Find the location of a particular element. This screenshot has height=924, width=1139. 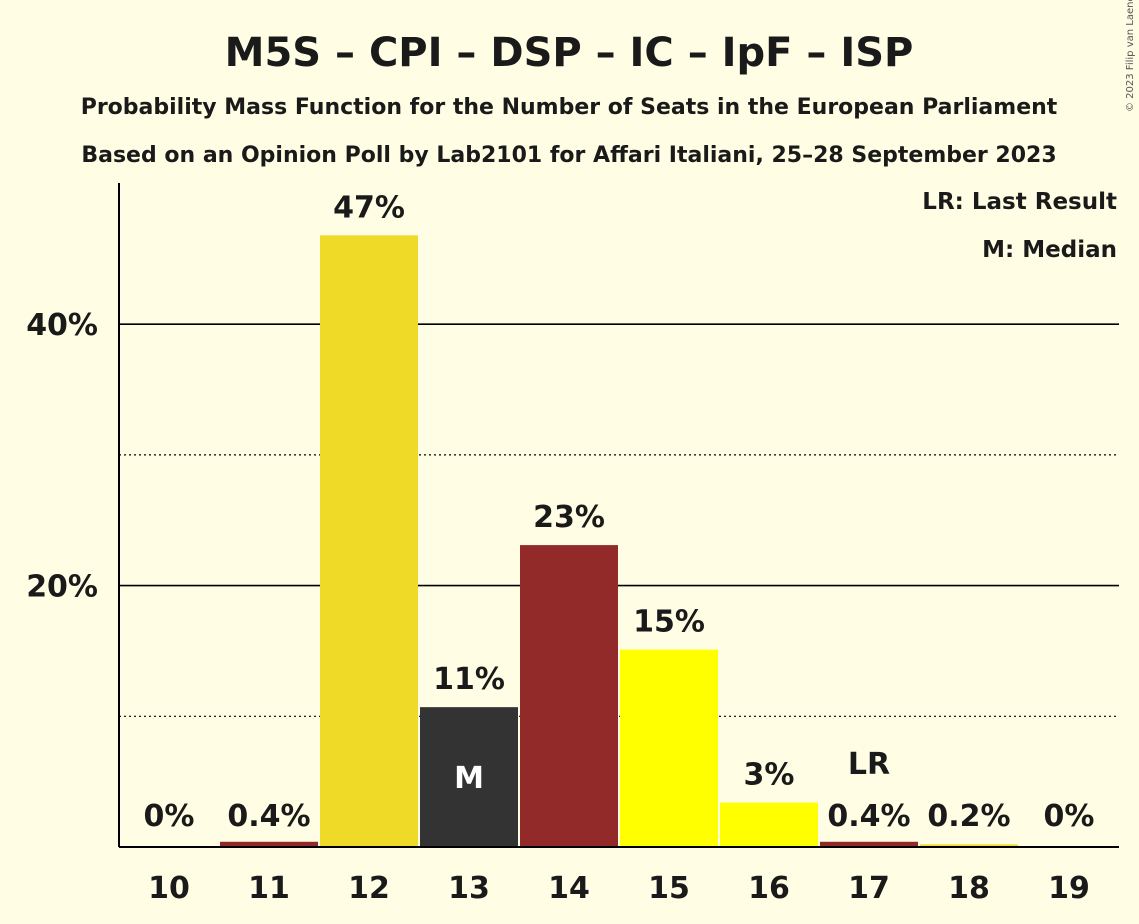

y-tick-label-0: 20% is located at coordinates (62, 587).